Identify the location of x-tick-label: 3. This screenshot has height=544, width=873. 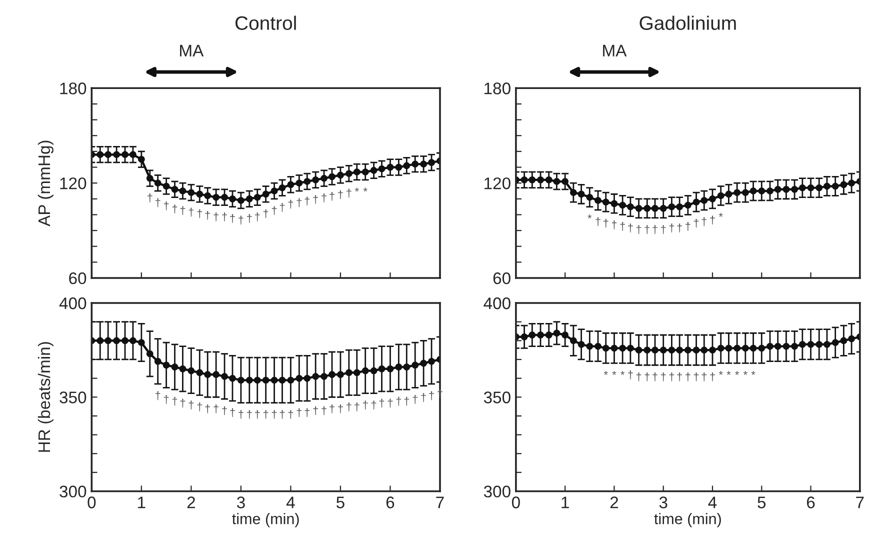
(663, 502).